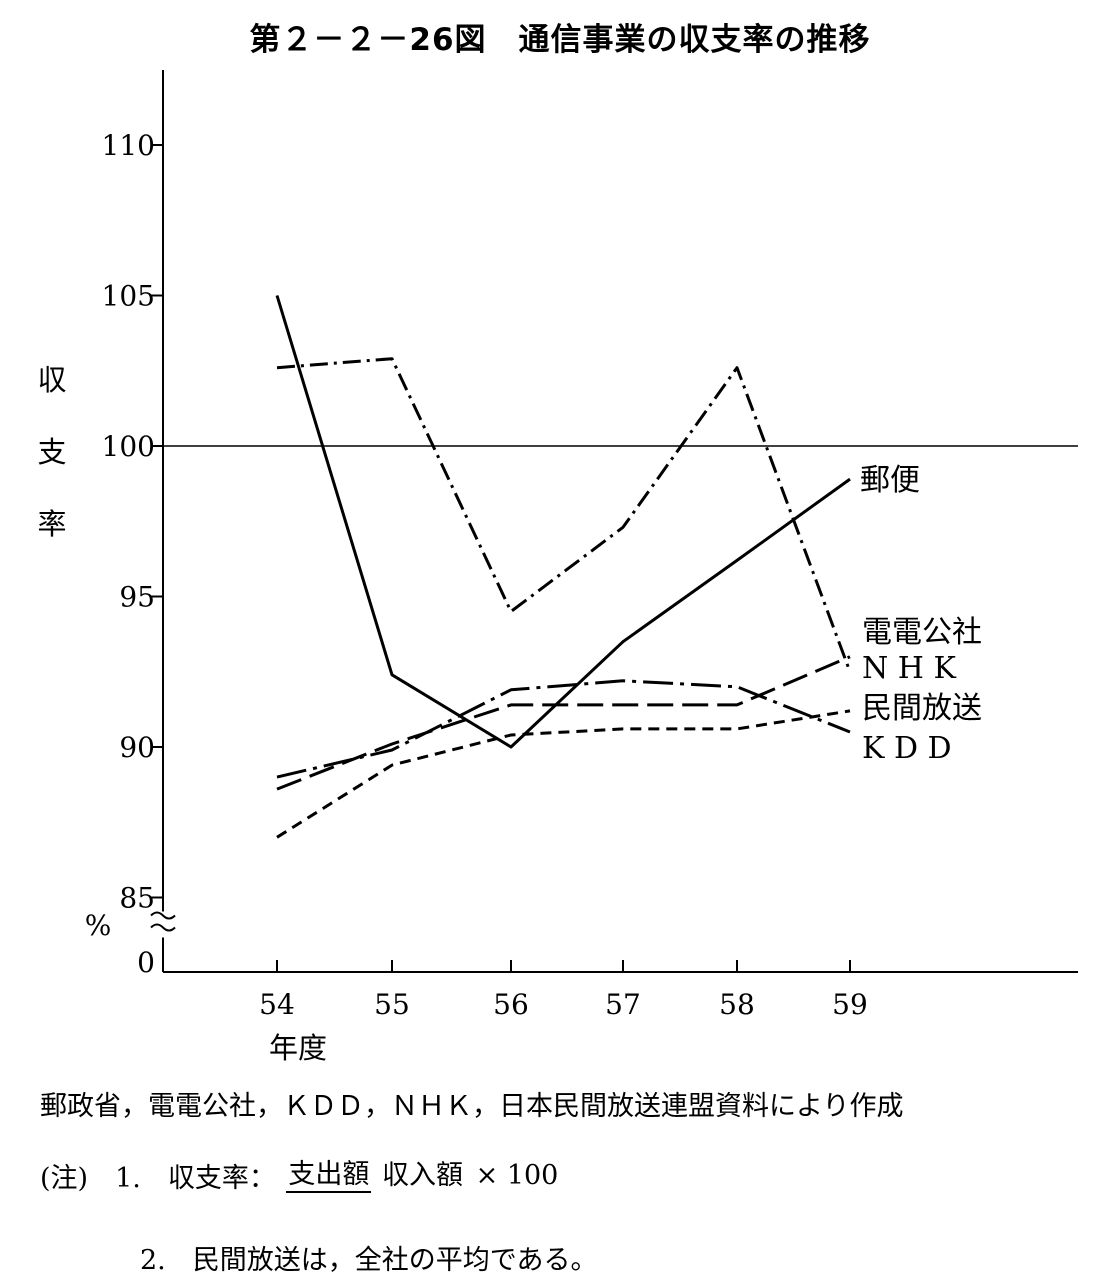 The width and height of the screenshot is (1120, 1277). What do you see at coordinates (909, 668) in the screenshot?
I see `series-label: N H K` at bounding box center [909, 668].